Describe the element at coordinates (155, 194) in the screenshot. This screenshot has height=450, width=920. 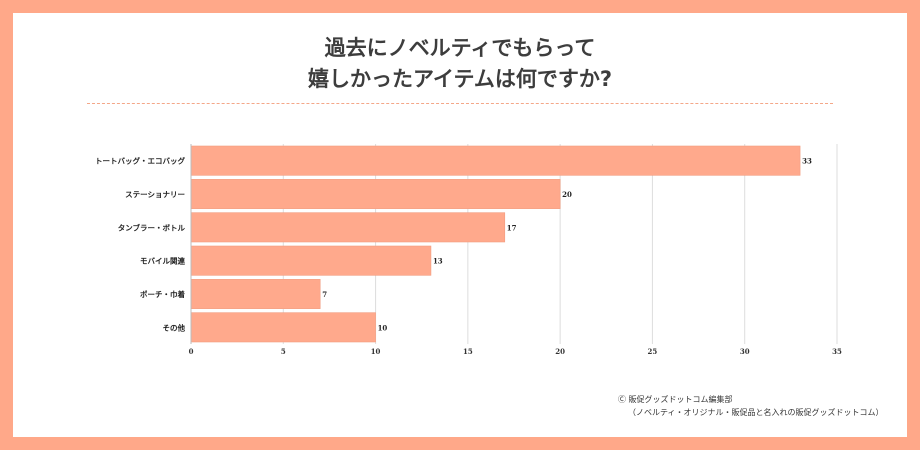
I see `category-label: ステーショナリー` at that location.